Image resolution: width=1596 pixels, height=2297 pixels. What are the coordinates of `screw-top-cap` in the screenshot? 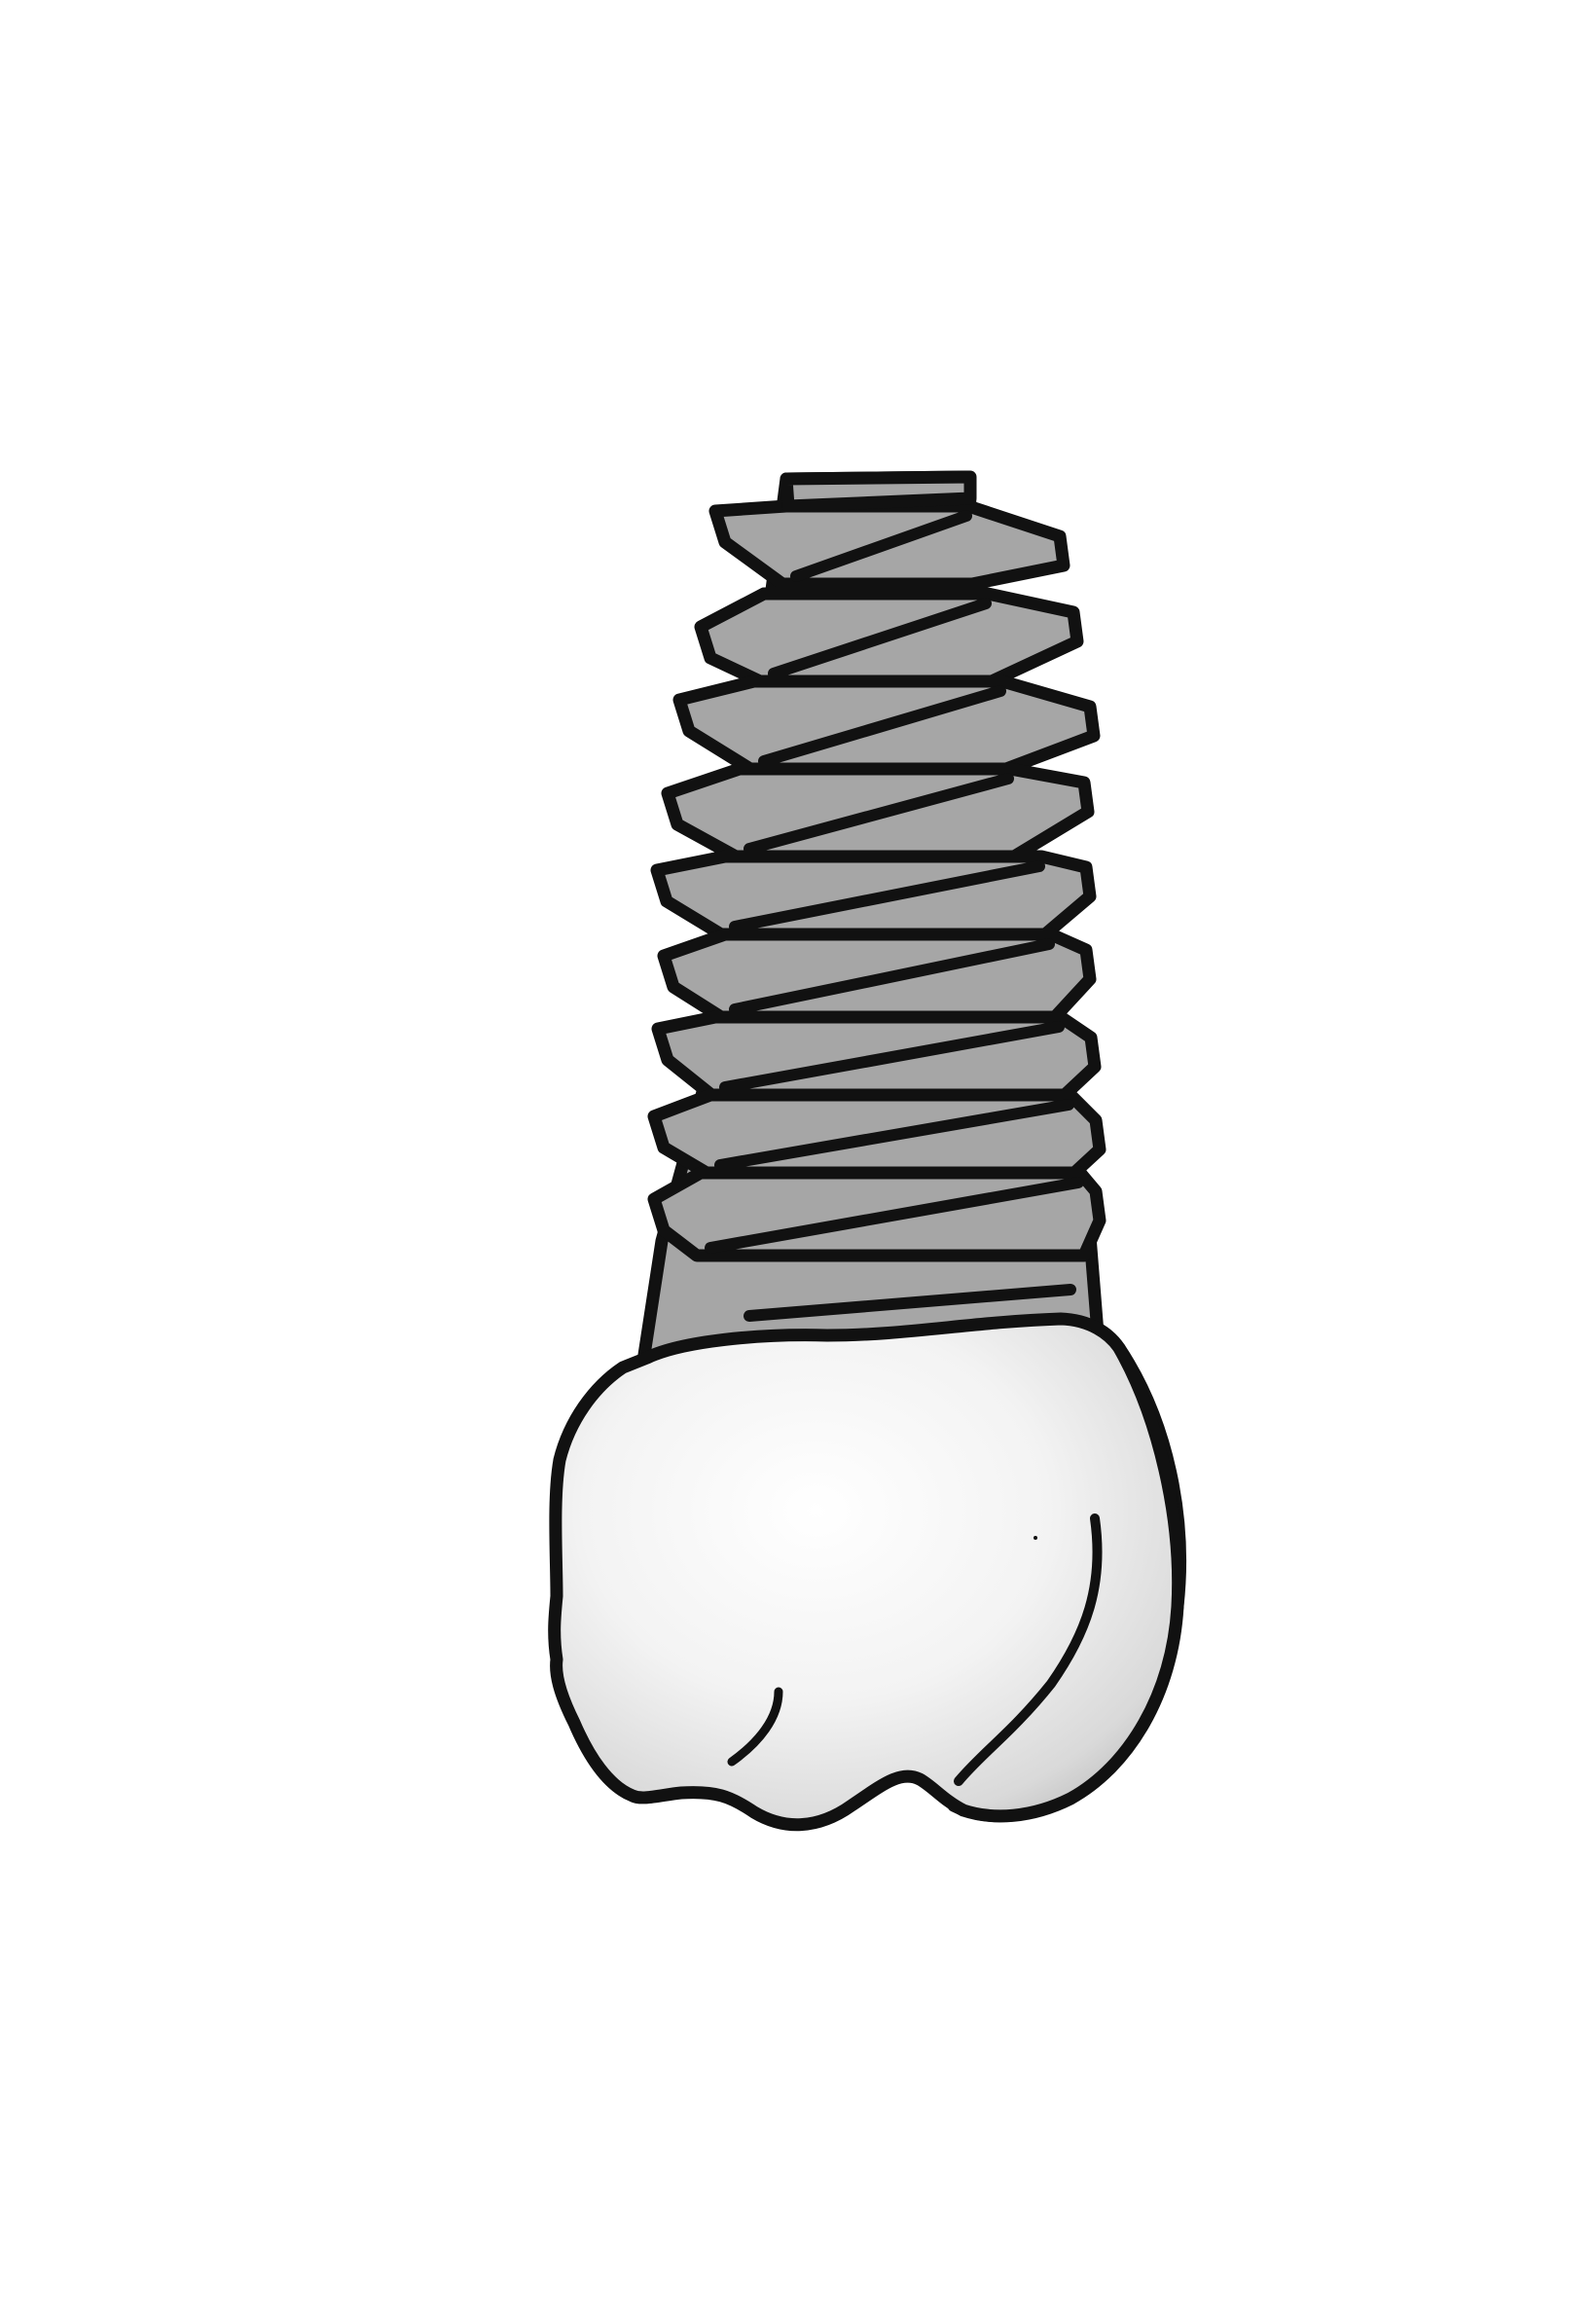 It's located at (878, 491).